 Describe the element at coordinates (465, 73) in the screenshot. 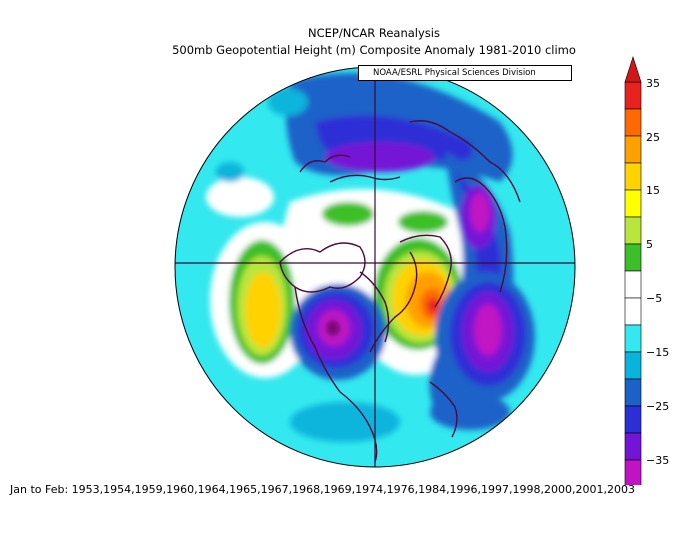

I see `credit-label: NOAA/ESRL Physical Sciences Division` at that location.